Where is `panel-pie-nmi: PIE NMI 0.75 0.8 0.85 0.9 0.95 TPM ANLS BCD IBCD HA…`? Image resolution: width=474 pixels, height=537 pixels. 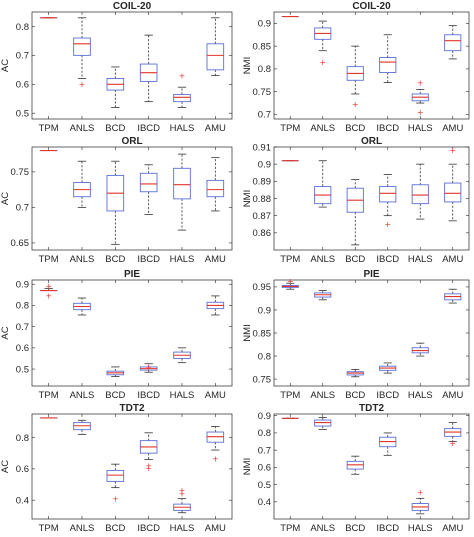 panel-pie-nmi: PIE NMI 0.75 0.8 0.85 0.9 0.95 TPM ANLS BCD IBCD HA… is located at coordinates (356, 335).